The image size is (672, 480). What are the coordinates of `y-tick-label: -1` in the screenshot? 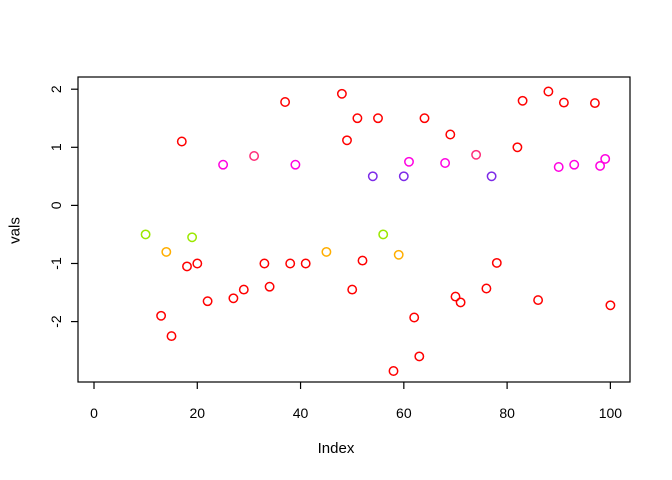 It's located at (56, 263).